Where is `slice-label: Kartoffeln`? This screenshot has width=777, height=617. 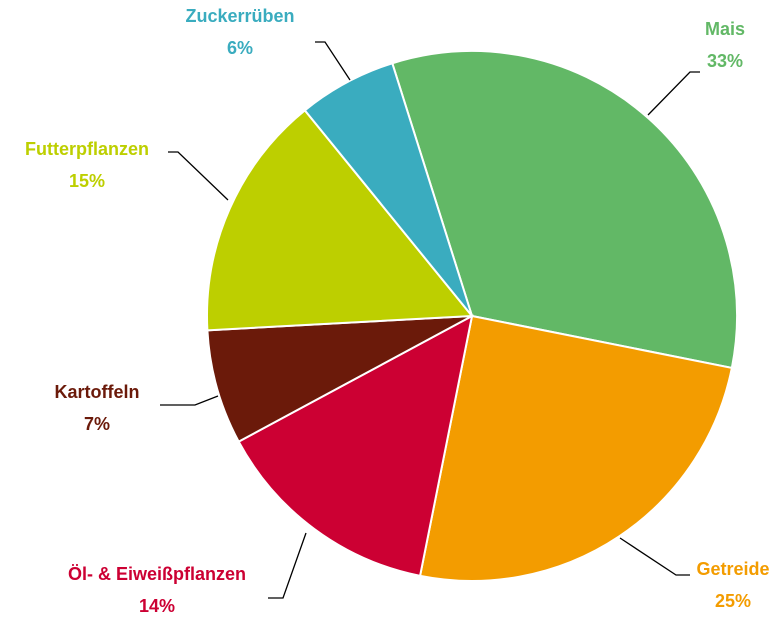
slice-label: Kartoffeln is located at coordinates (97, 392).